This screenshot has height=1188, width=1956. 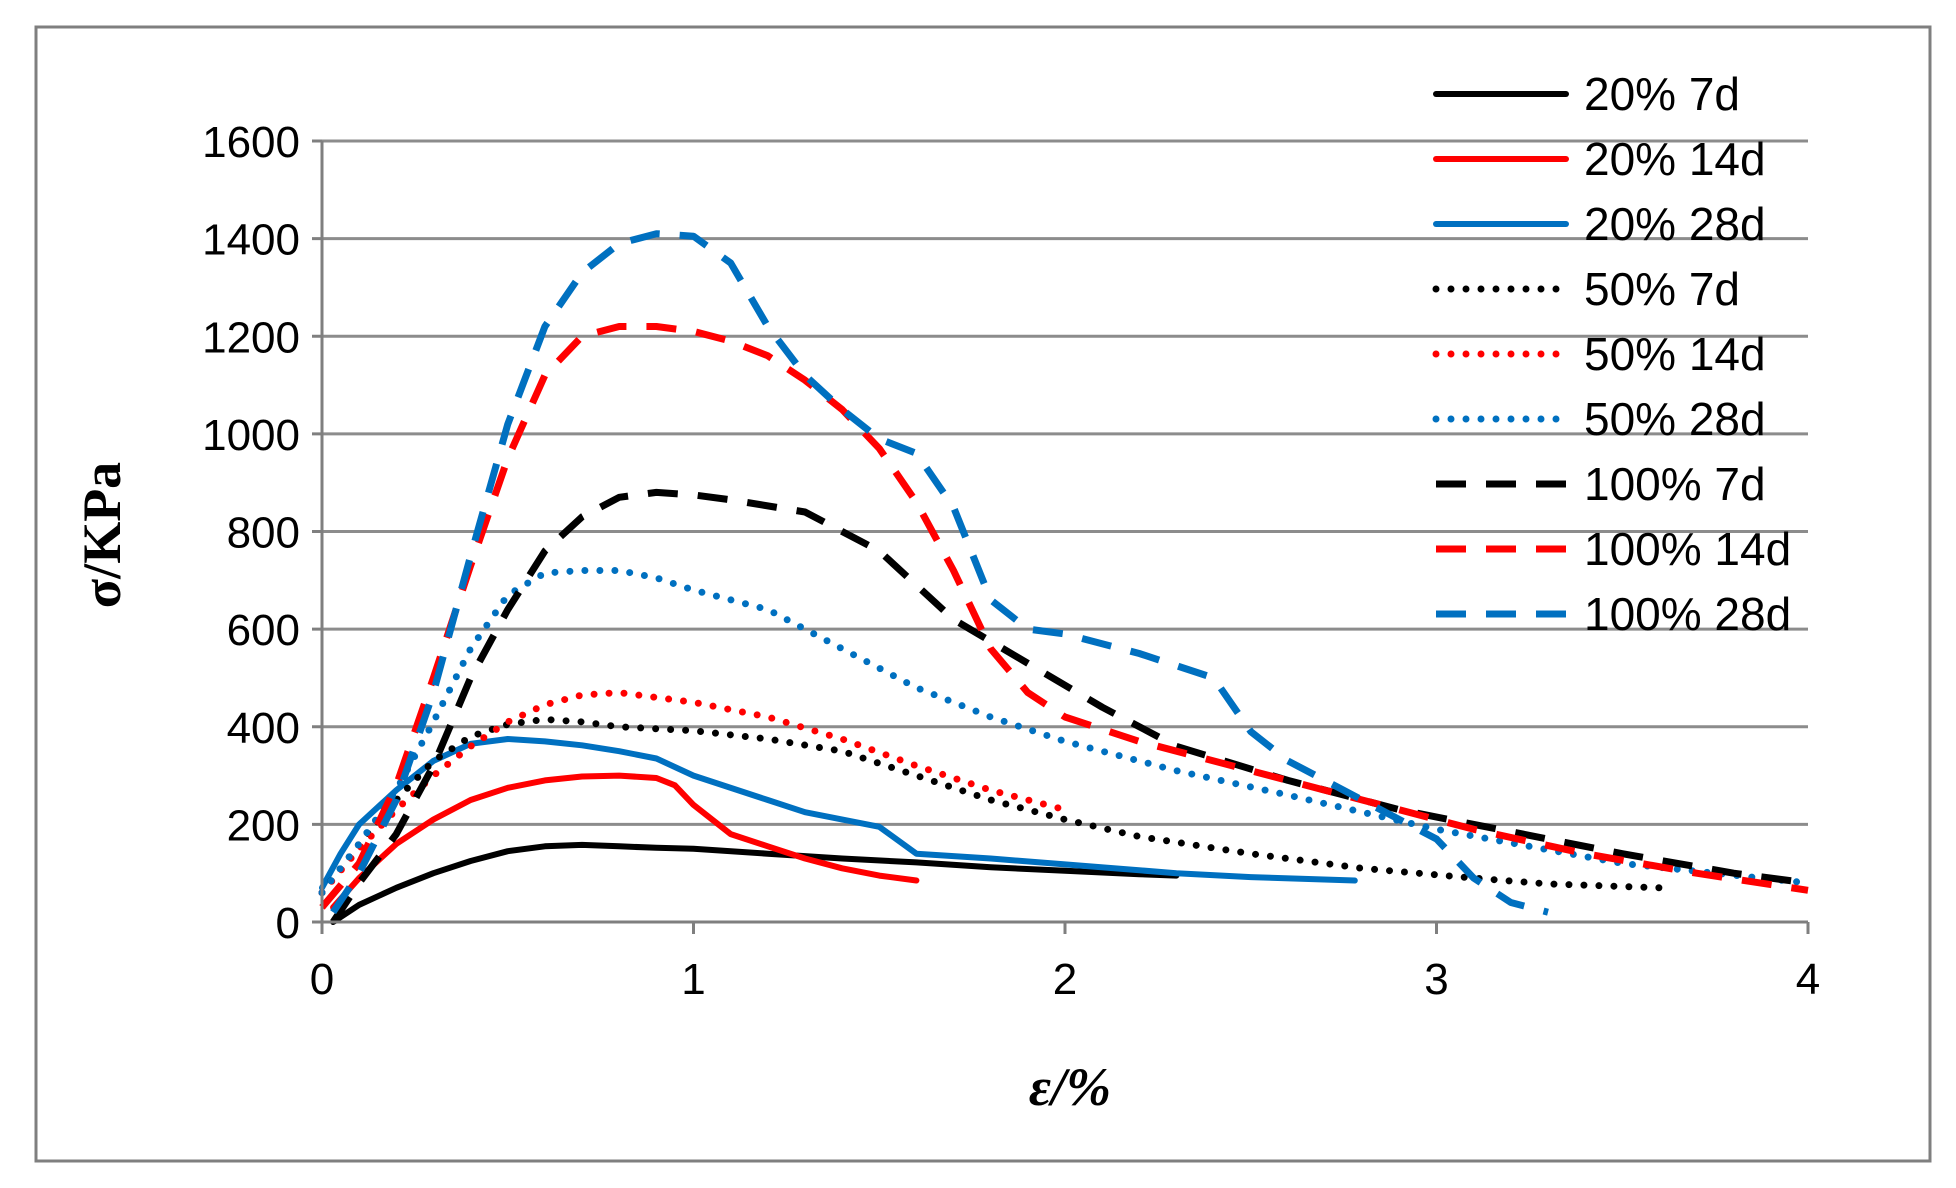 I want to click on y-tick-label: 0, so click(x=288, y=923).